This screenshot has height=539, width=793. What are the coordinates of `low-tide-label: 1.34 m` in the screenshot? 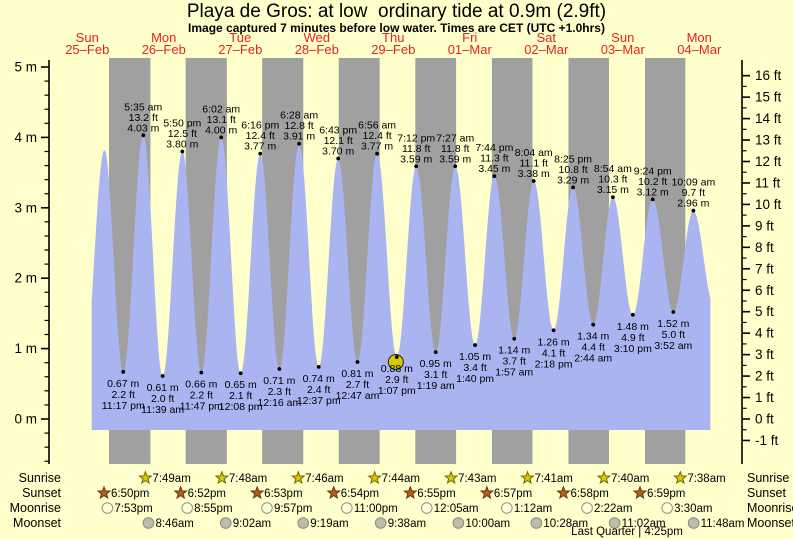 It's located at (593, 337).